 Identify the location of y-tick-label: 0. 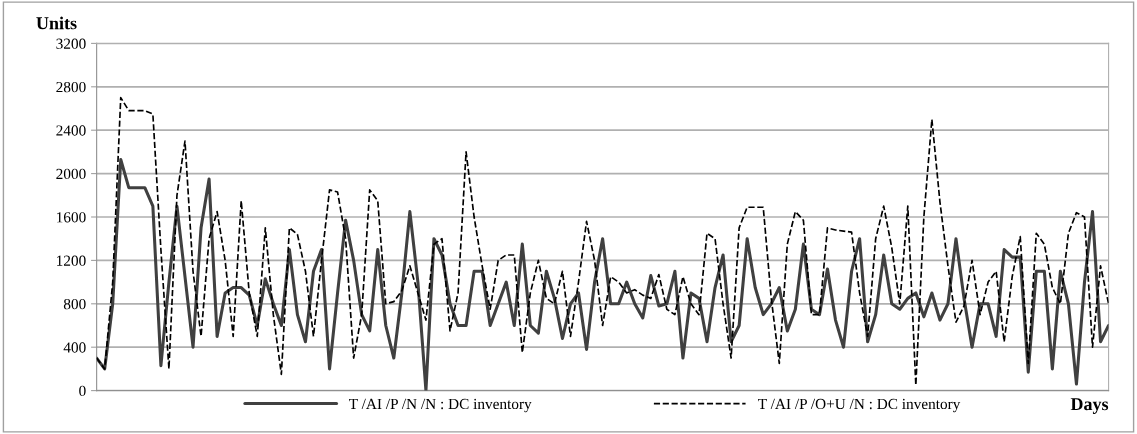
(82, 391).